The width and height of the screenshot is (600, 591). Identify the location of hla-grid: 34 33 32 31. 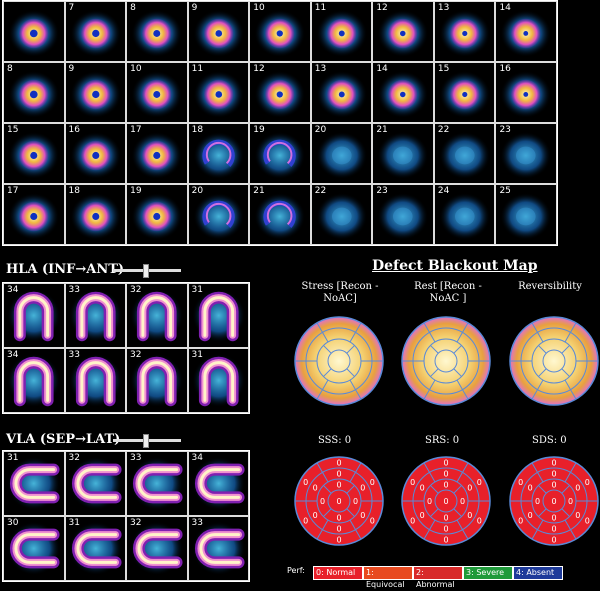
(126, 348).